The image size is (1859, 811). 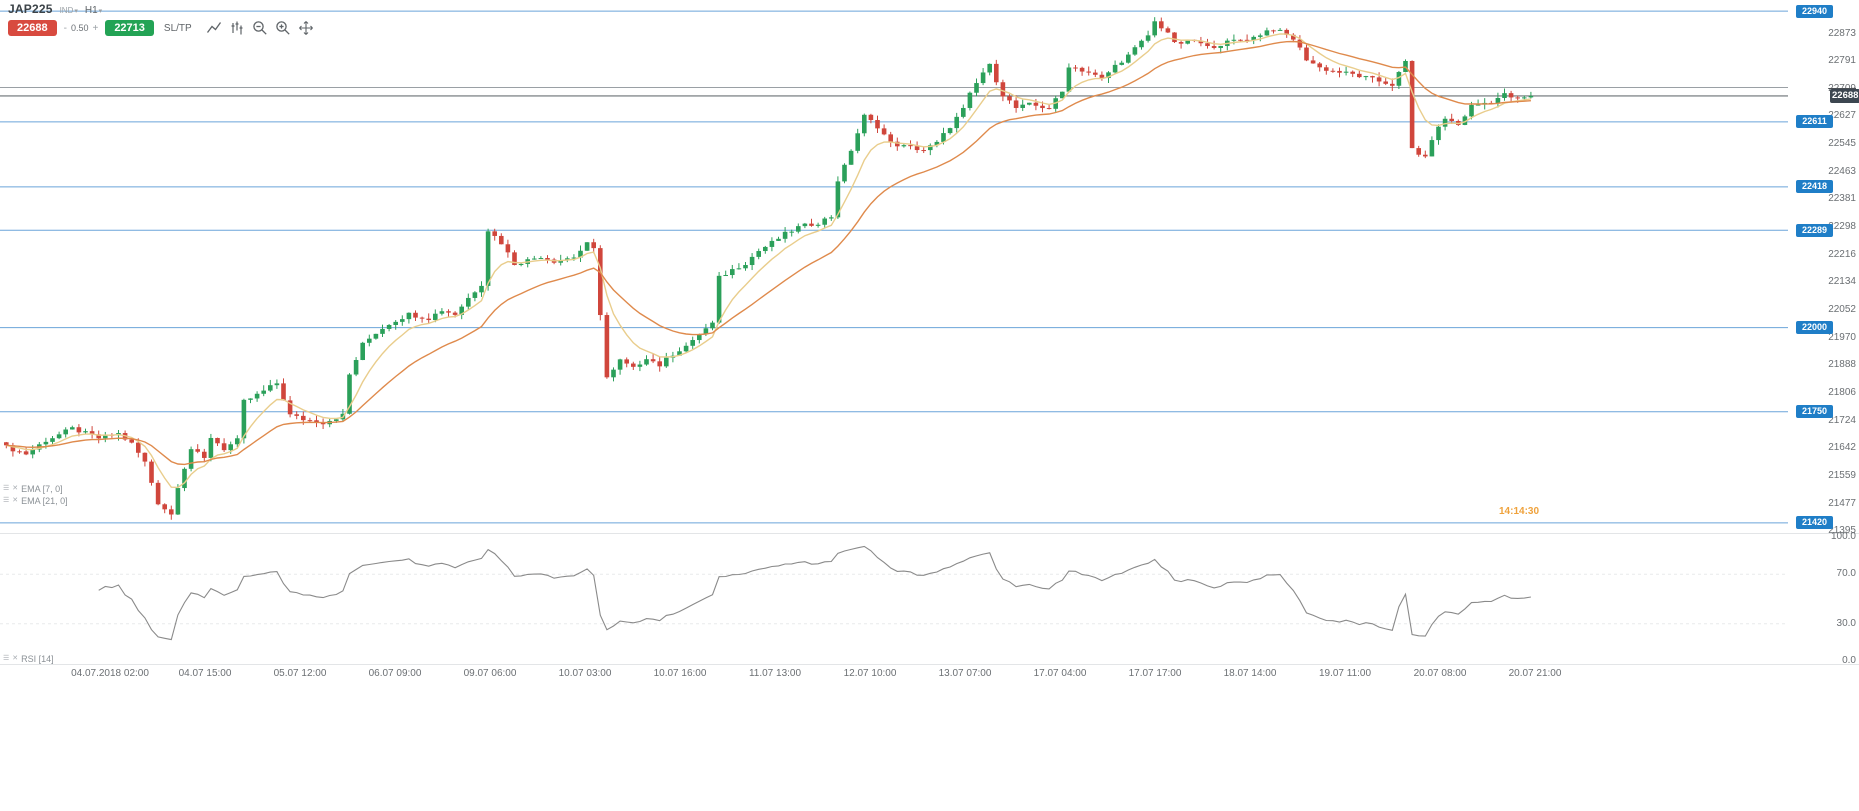 I want to click on spread-plus-button: +, so click(x=95, y=28).